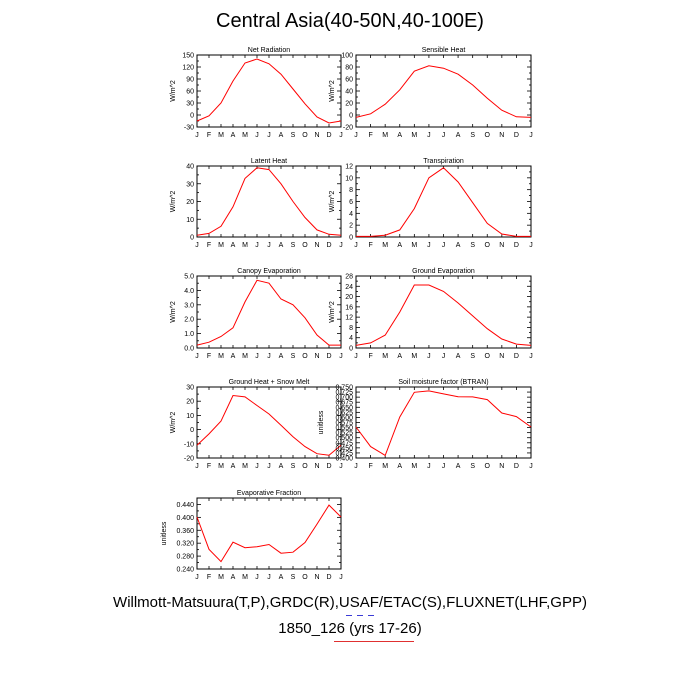 The image size is (700, 700). I want to click on x-tick-label: D, so click(328, 577).